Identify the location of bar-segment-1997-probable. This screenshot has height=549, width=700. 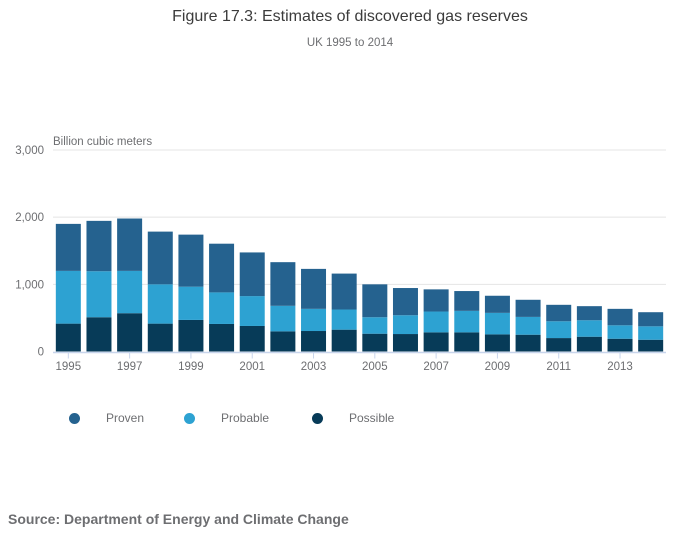
(130, 292).